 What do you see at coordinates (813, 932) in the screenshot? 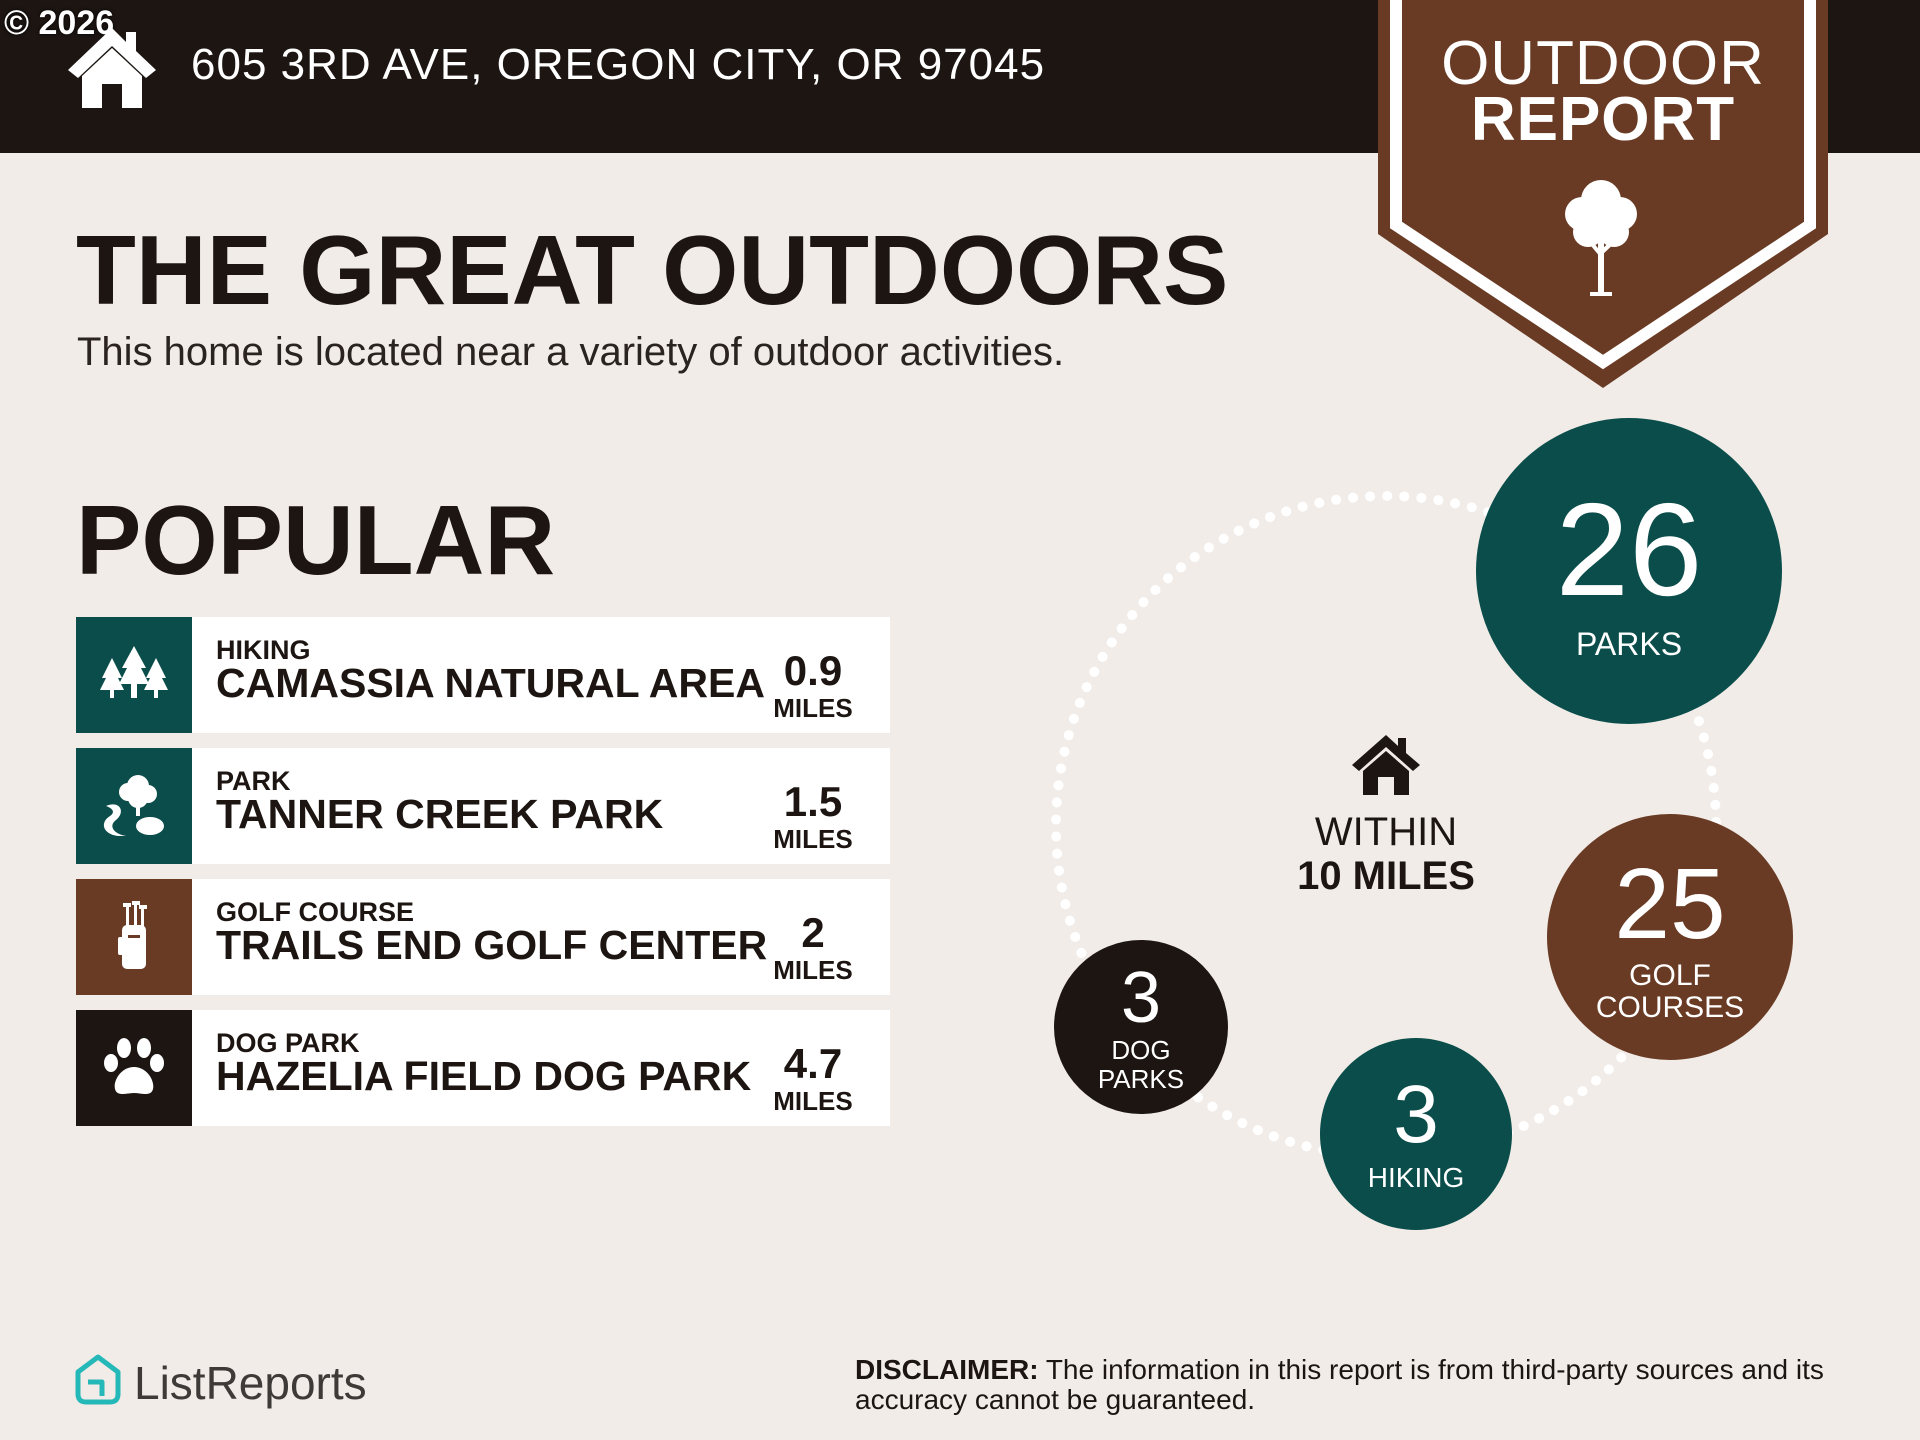
I see `item-distance: 2` at bounding box center [813, 932].